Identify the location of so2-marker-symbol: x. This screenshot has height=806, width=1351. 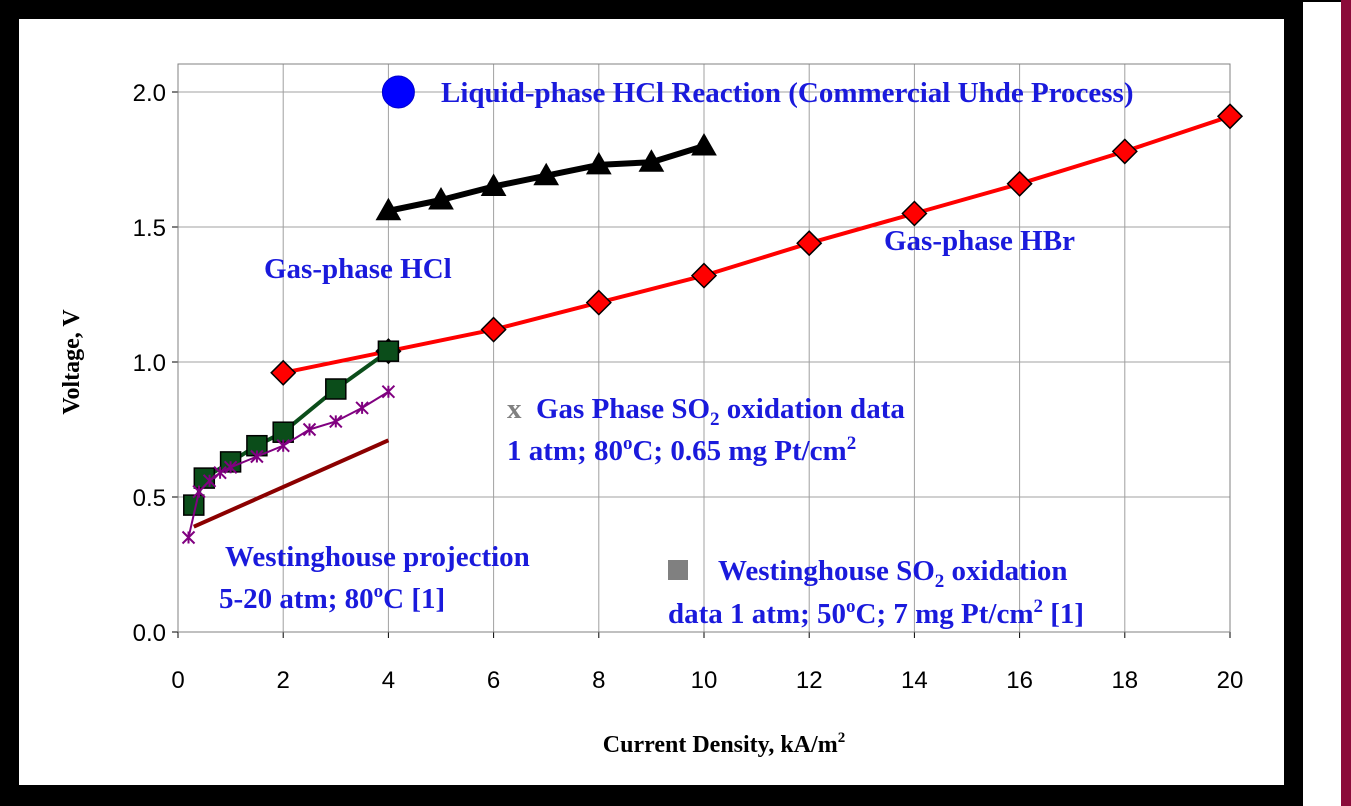
(514, 409).